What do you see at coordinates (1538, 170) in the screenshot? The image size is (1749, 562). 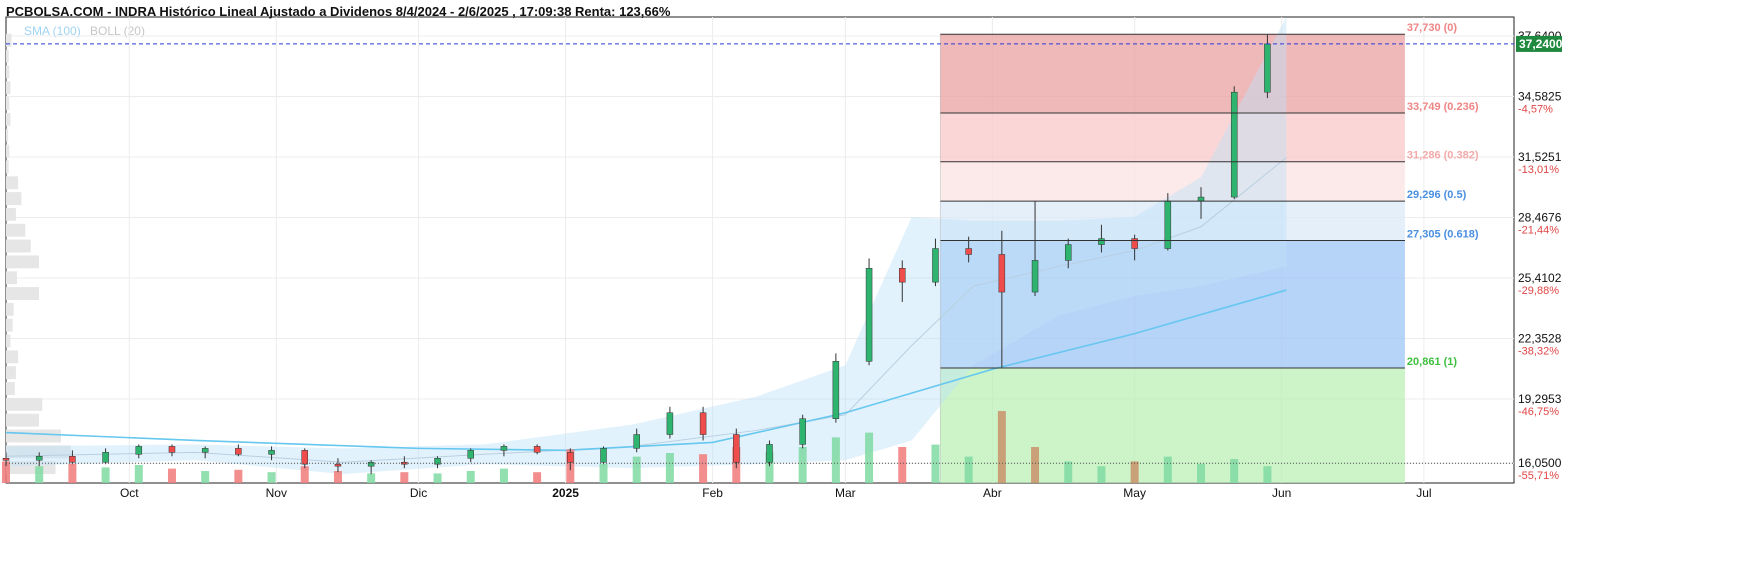 I see `y-tick-pct: -13,01%` at bounding box center [1538, 170].